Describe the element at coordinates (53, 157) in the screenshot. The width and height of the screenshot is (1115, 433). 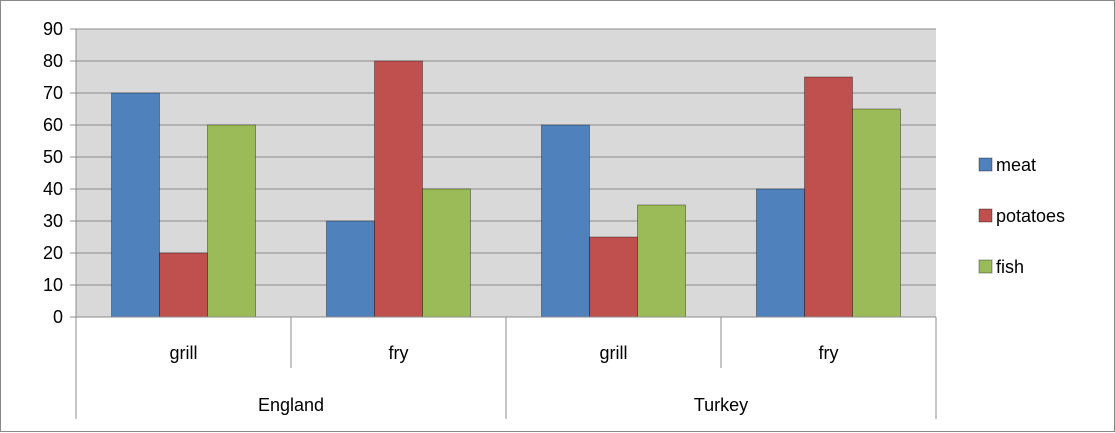
I see `y-tick-label: 50` at that location.